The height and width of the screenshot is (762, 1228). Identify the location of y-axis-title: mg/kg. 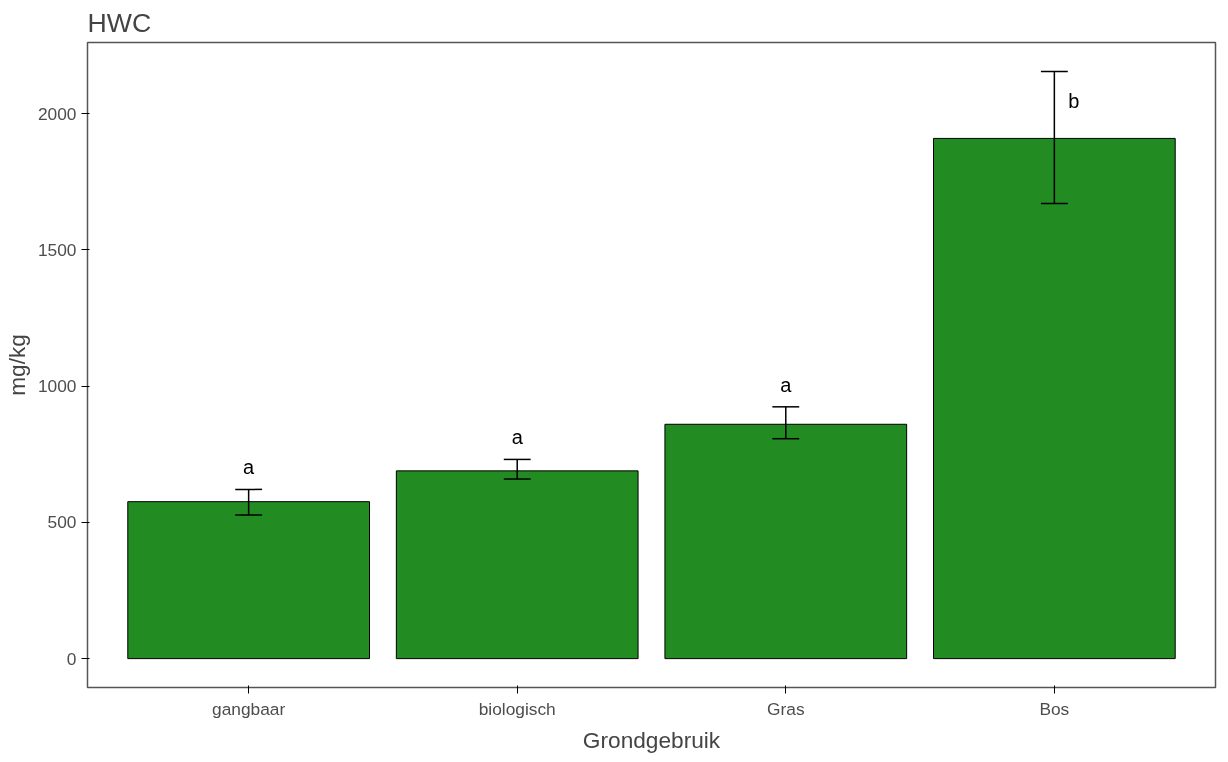
(16, 365).